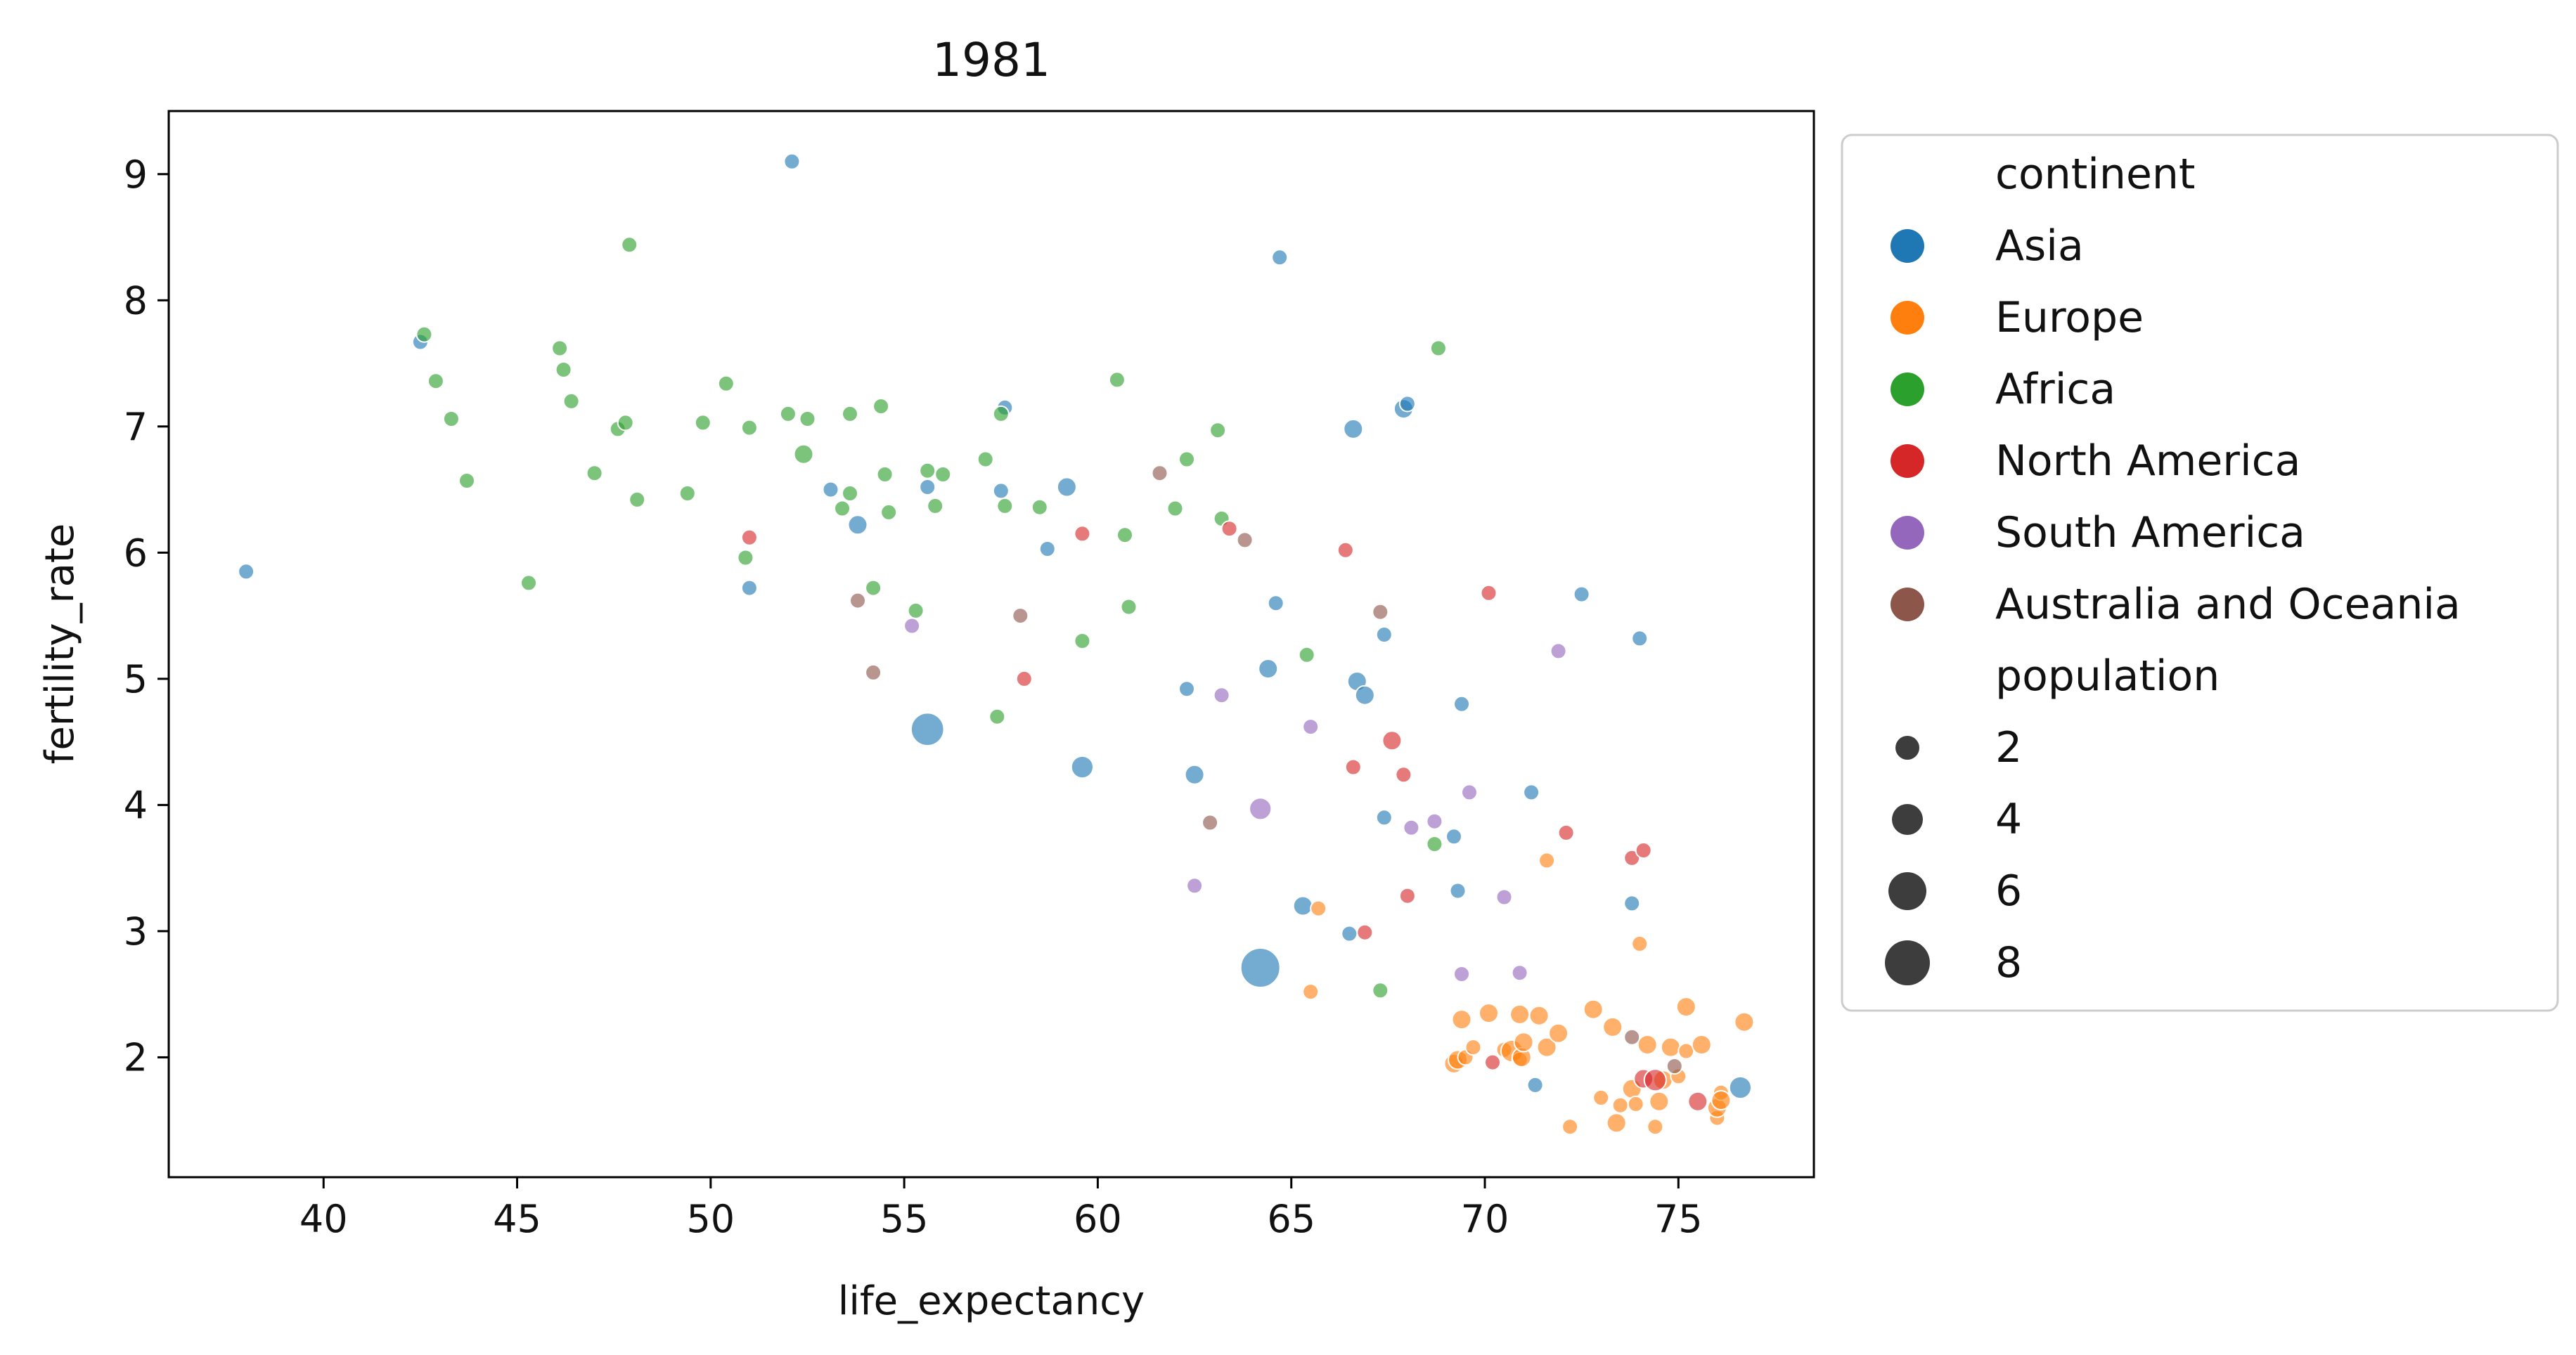 This screenshot has height=1355, width=2576. I want to click on x-tick-label: 50, so click(710, 1219).